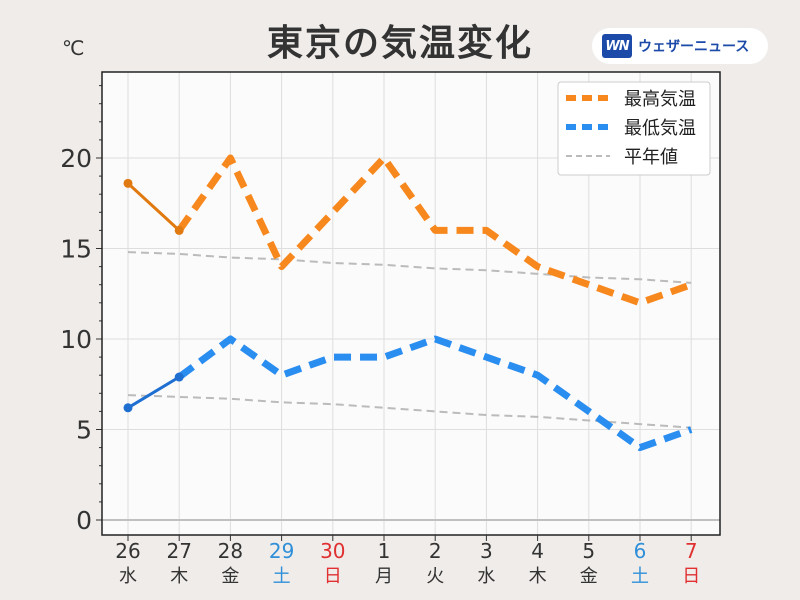  I want to click on x-tick-label-date: 28, so click(230, 551).